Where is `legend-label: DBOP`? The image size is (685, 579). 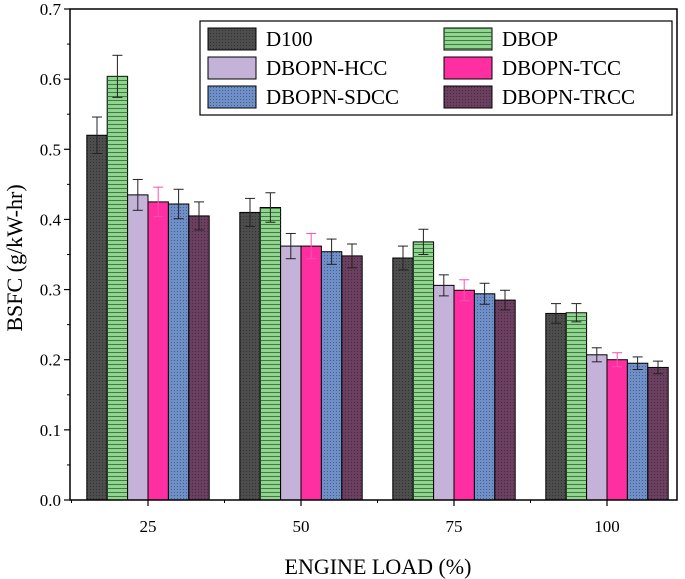
legend-label: DBOP is located at coordinates (530, 39).